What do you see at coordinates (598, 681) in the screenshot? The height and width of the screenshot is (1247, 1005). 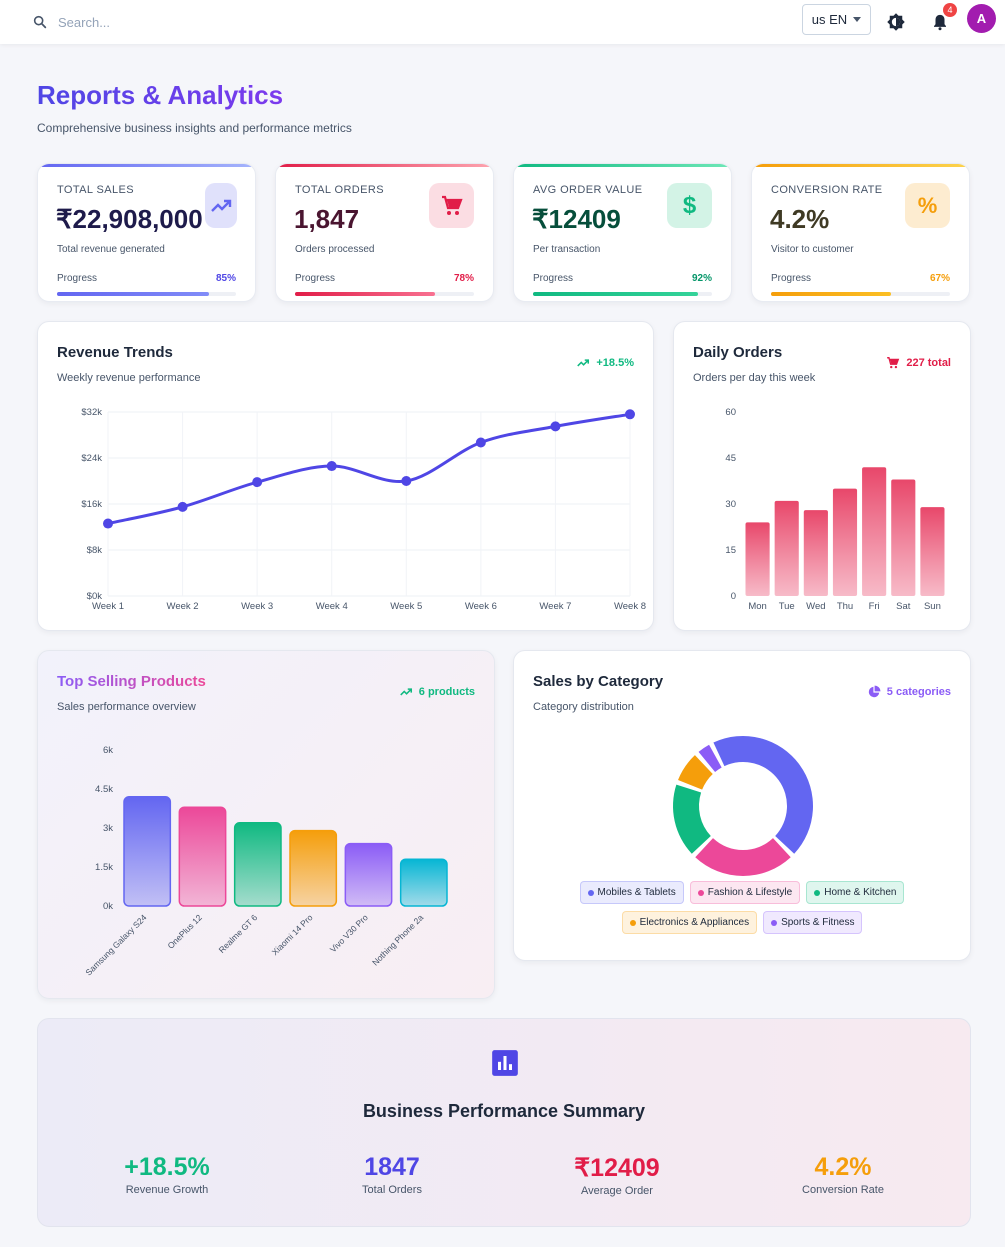 I see `panel-title: Sales by Category` at bounding box center [598, 681].